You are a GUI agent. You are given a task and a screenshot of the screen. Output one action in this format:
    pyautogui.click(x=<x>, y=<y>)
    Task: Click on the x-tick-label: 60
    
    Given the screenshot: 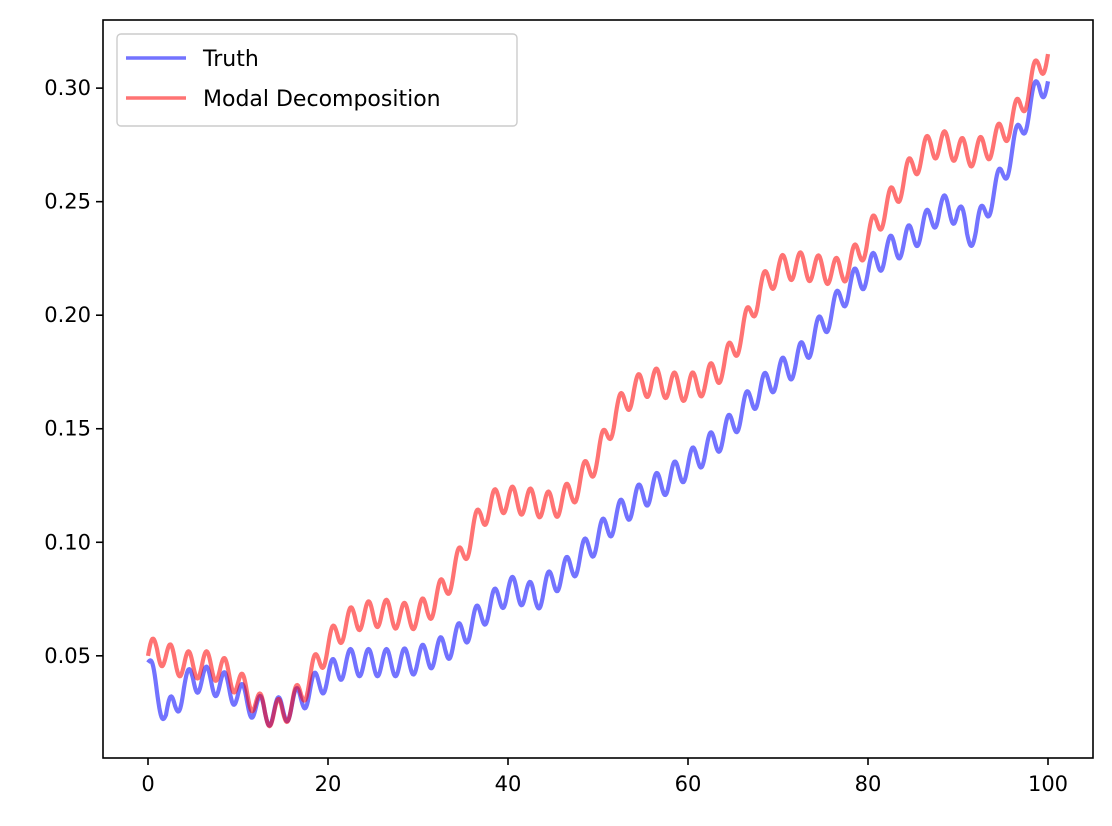 What is the action you would take?
    pyautogui.click(x=688, y=784)
    